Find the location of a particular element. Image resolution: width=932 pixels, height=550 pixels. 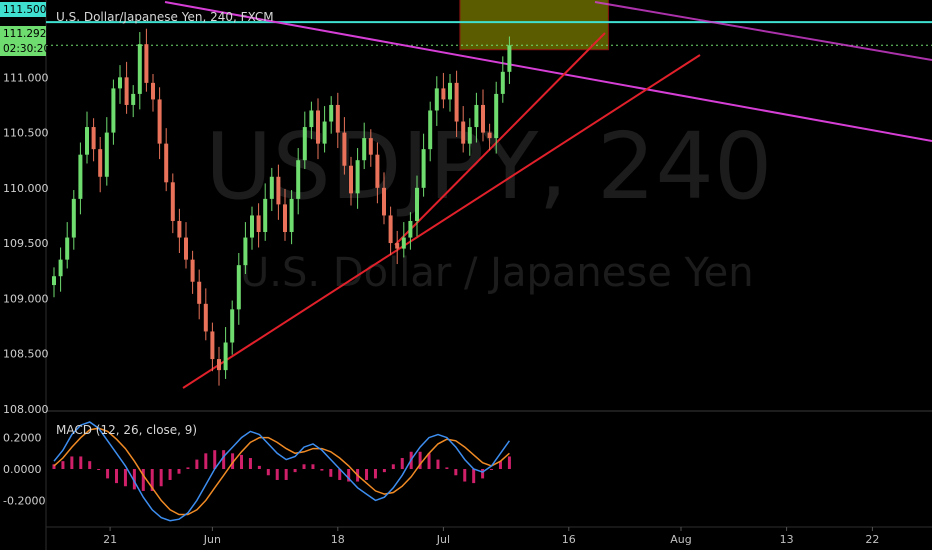

price-tick-label: 110.500 is located at coordinates (26, 133).